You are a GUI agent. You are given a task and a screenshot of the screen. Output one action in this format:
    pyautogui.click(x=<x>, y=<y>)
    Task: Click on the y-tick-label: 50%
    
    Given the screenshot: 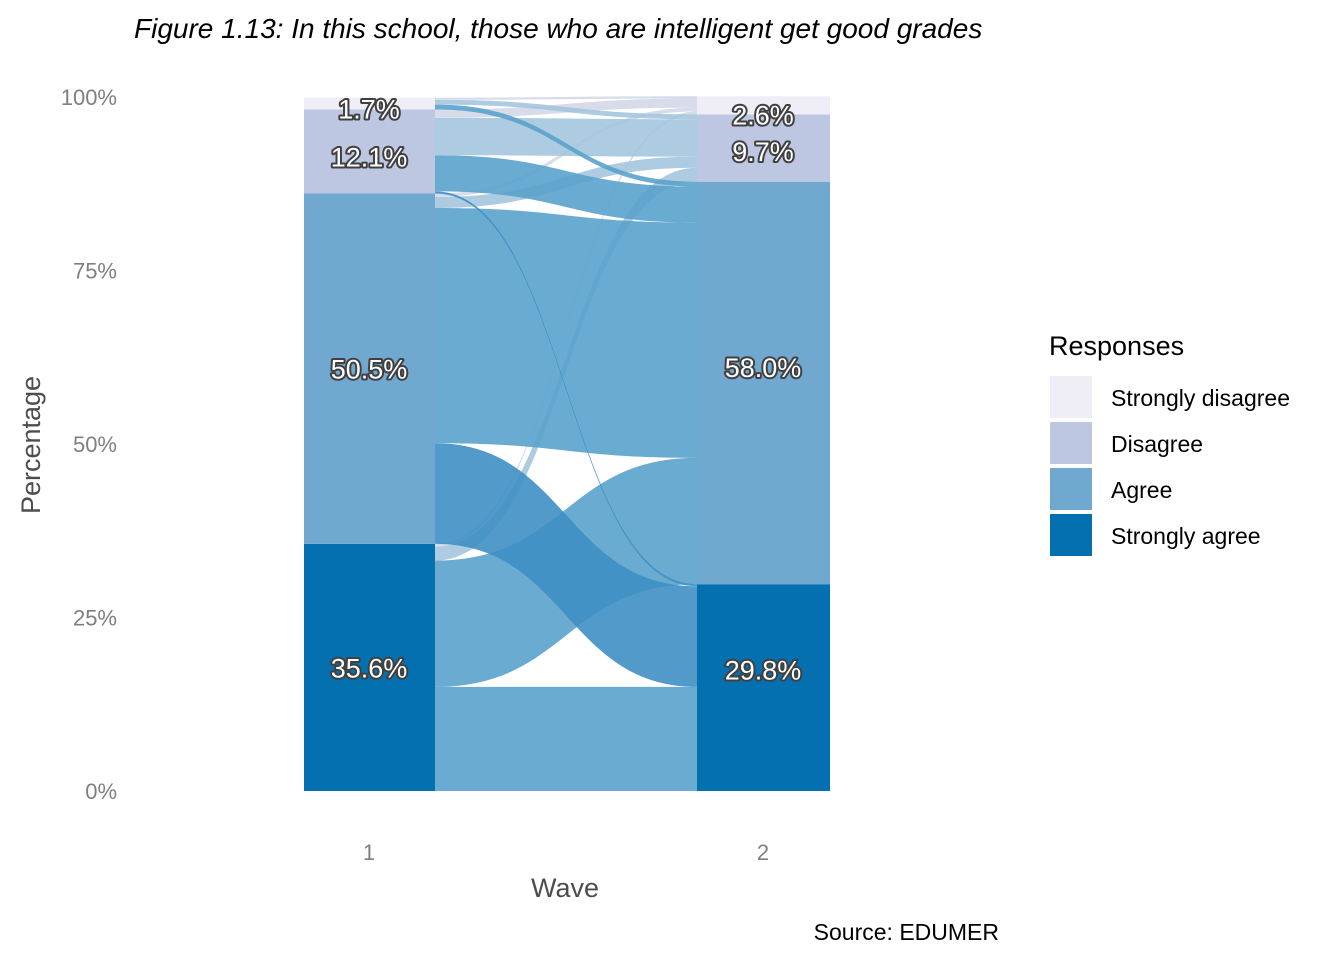 What is the action you would take?
    pyautogui.click(x=95, y=444)
    